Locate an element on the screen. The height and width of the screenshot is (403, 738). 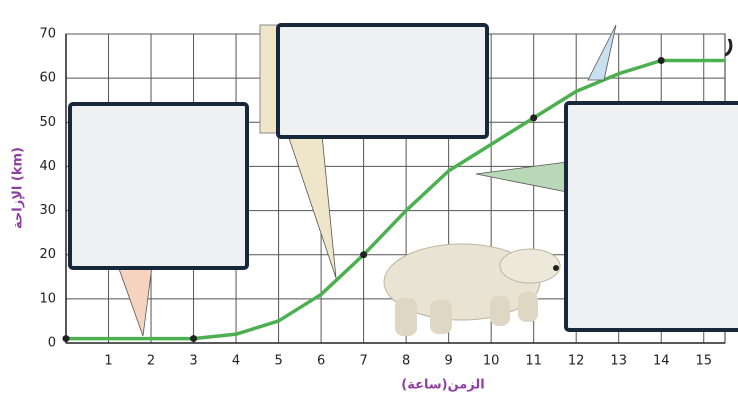
callout-tail is located at coordinates (602, 52).